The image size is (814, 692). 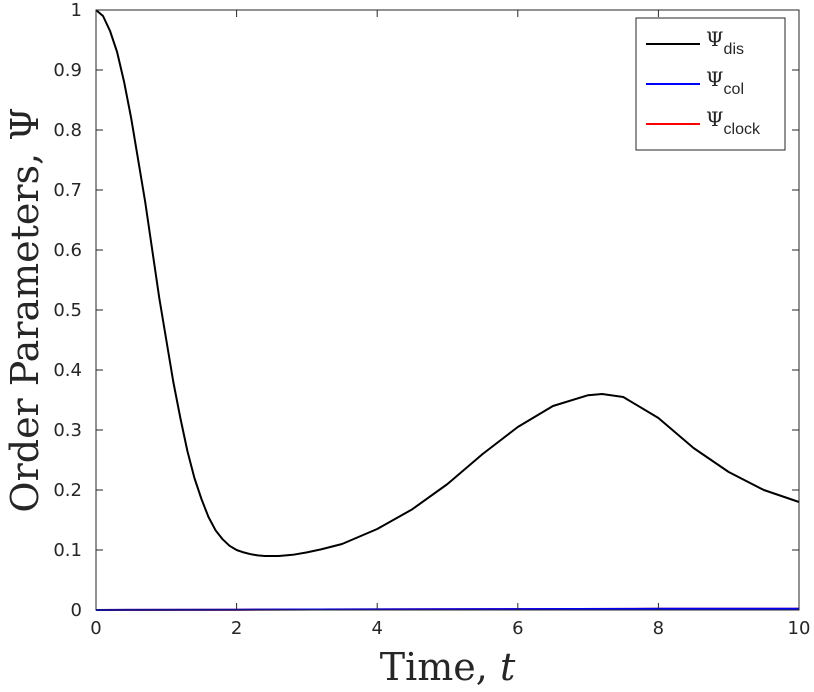 I want to click on y-axis-label-text: Order Parameters,, so click(x=25, y=327).